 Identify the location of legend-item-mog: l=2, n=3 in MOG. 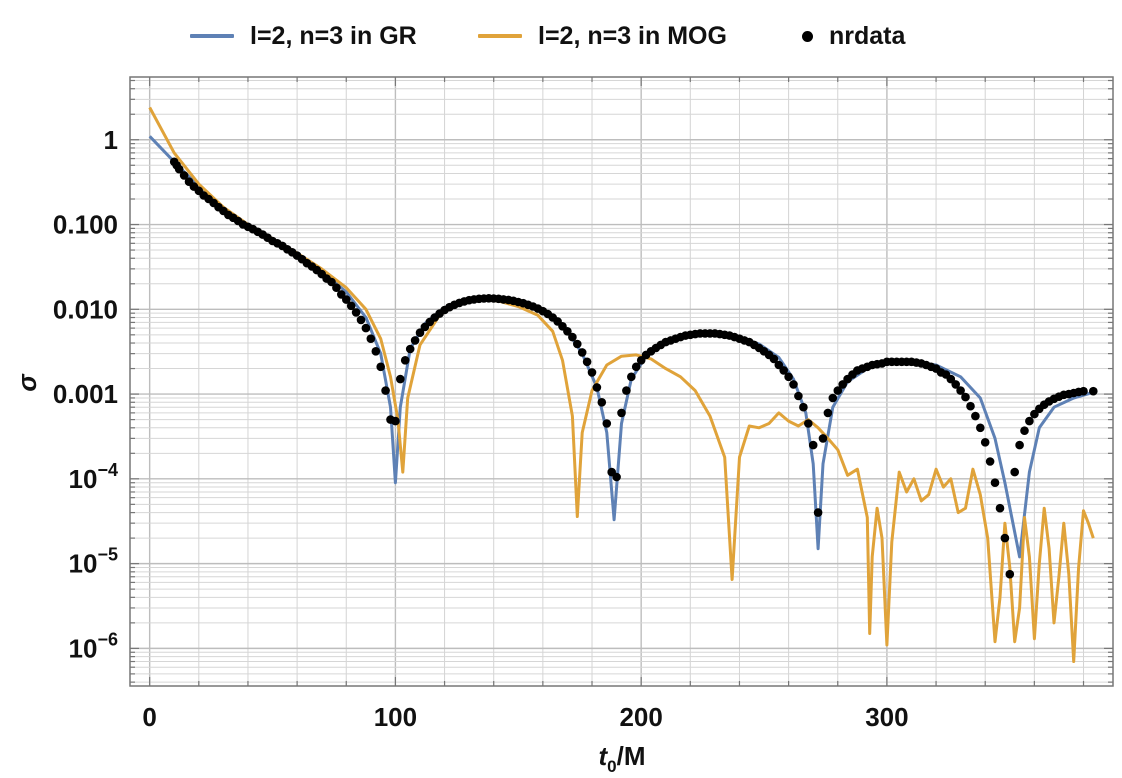
(602, 36).